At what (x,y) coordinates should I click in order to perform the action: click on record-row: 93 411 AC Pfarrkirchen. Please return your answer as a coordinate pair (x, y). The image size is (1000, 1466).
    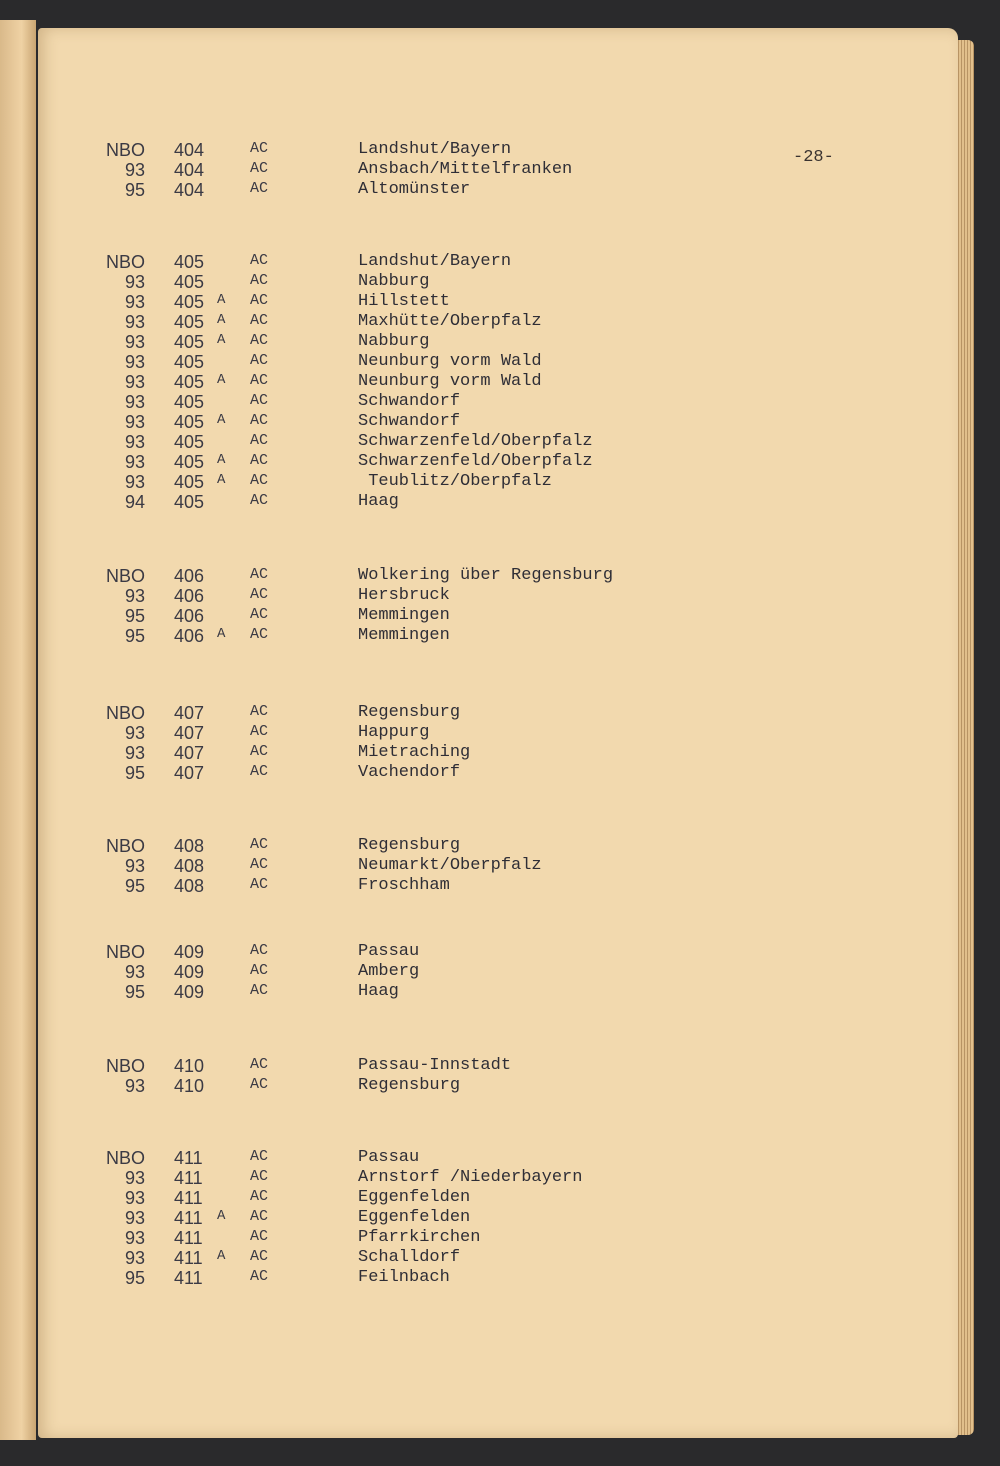
    Looking at the image, I should click on (498, 1238).